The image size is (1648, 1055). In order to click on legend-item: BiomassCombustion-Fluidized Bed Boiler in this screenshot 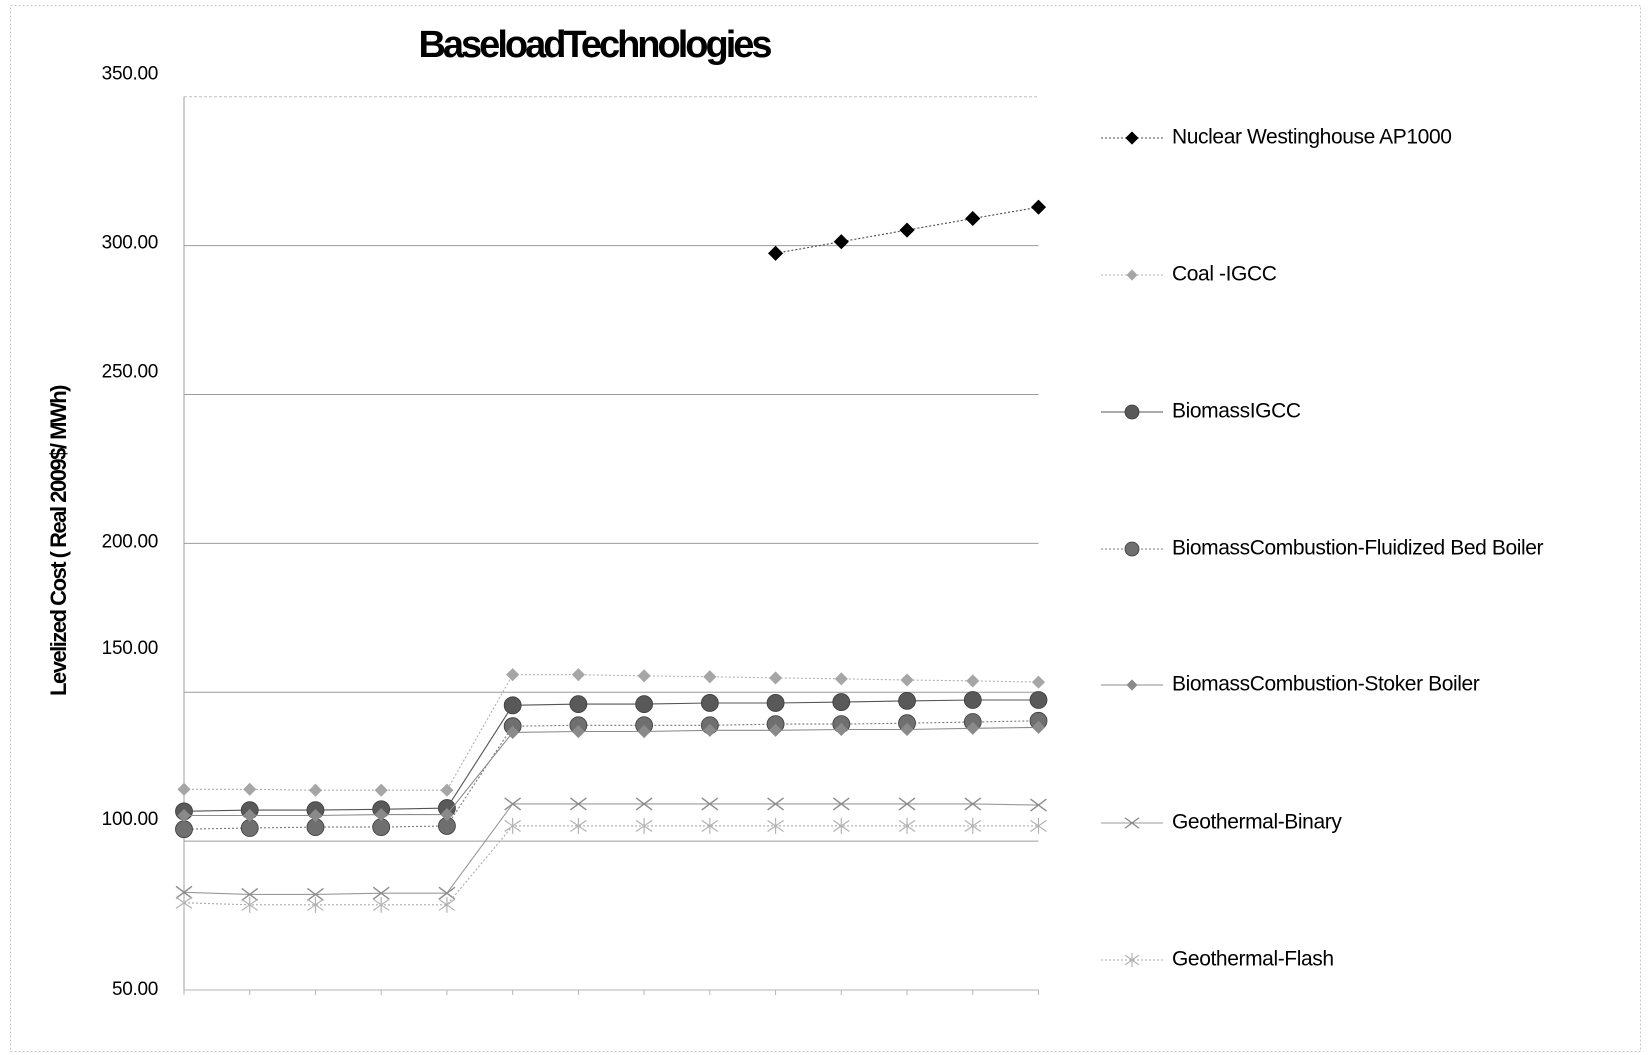, I will do `click(1322, 548)`.